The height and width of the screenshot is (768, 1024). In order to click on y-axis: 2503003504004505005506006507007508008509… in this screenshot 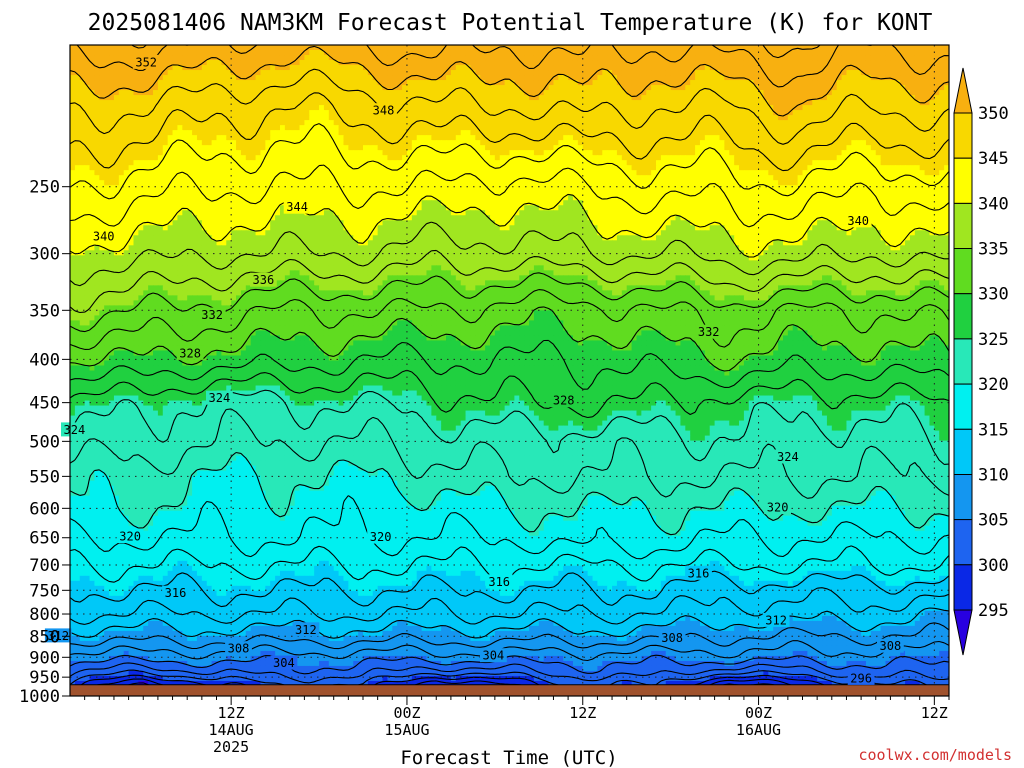, I will do `click(44, 442)`.